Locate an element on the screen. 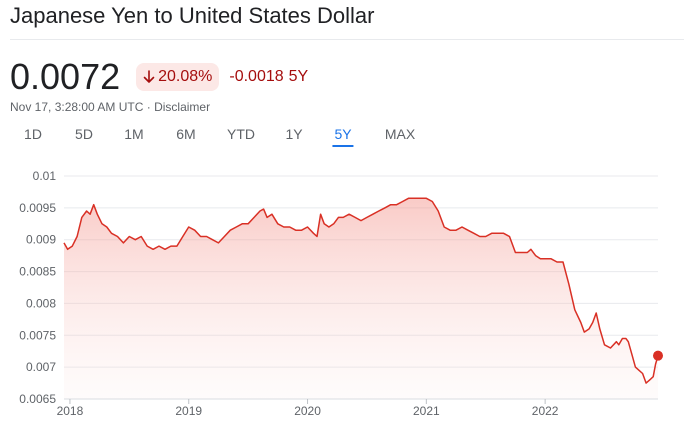 Image resolution: width=684 pixels, height=435 pixels. x-tick-label: 2018 is located at coordinates (70, 411).